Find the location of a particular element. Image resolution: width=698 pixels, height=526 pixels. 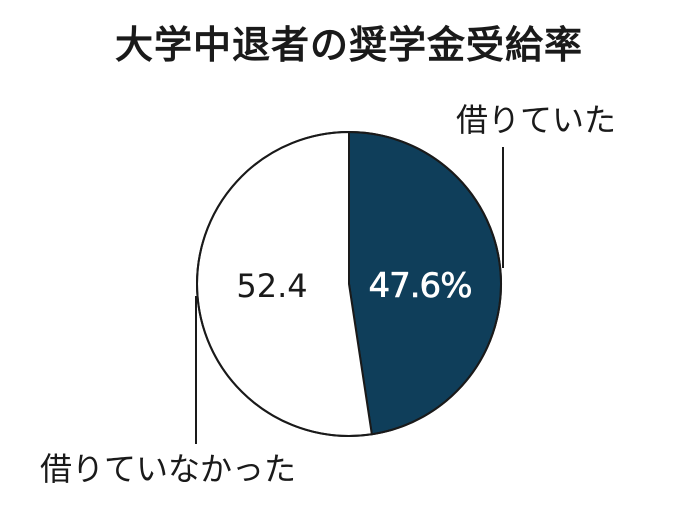

category-label-not-borrowed: 借りていなかった is located at coordinates (168, 469).